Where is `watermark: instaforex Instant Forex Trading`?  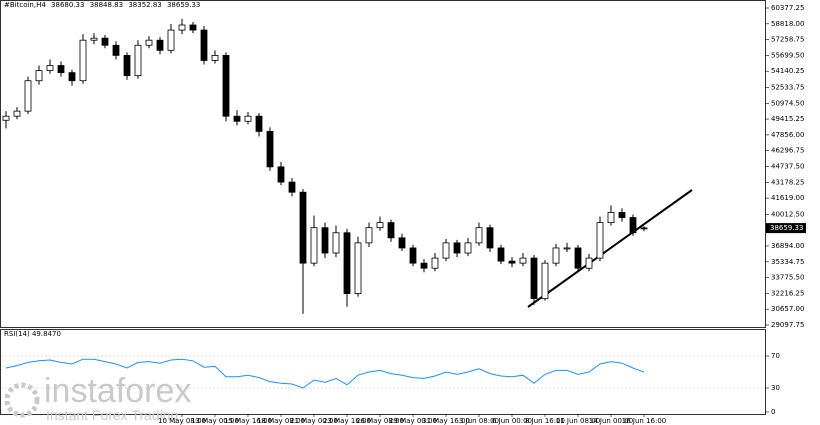 watermark: instaforex Instant Forex Trading is located at coordinates (97, 397).